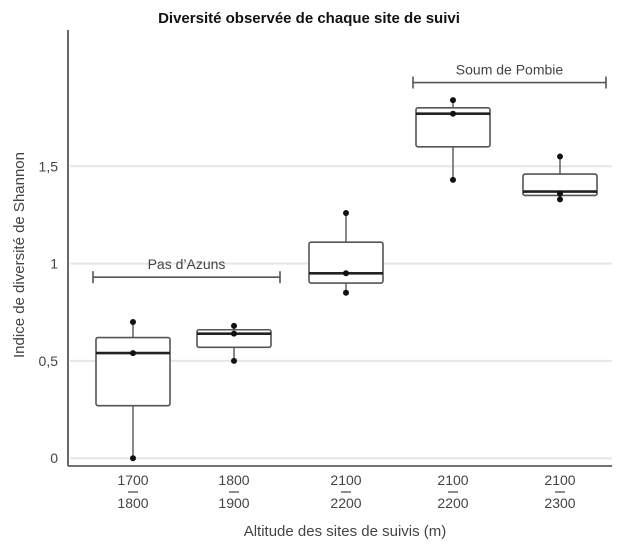 The height and width of the screenshot is (544, 618). I want to click on y-tick-label: 1,5, so click(49, 166).